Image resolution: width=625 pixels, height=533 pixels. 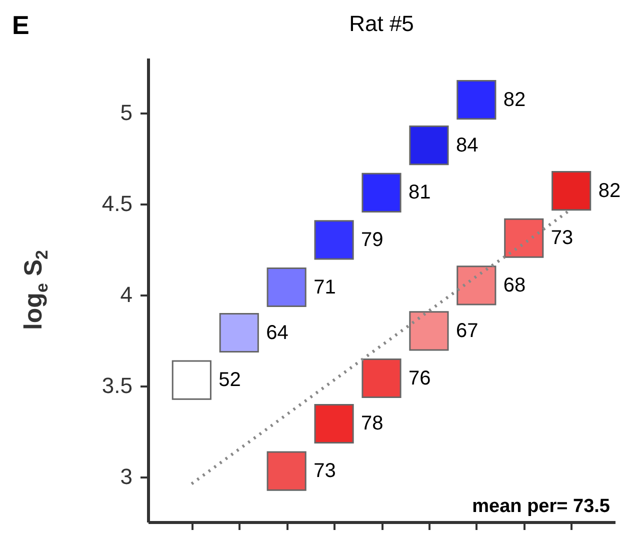 What do you see at coordinates (419, 193) in the screenshot?
I see `annotation: 81` at bounding box center [419, 193].